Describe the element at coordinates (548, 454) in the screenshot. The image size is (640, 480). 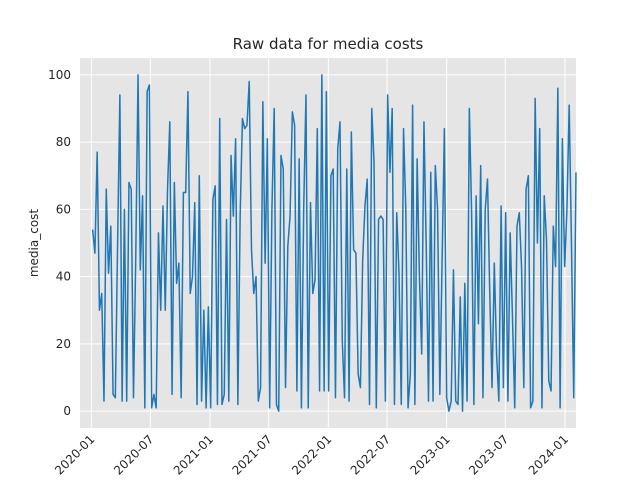
I see `x-tick-label: 2024-01` at that location.